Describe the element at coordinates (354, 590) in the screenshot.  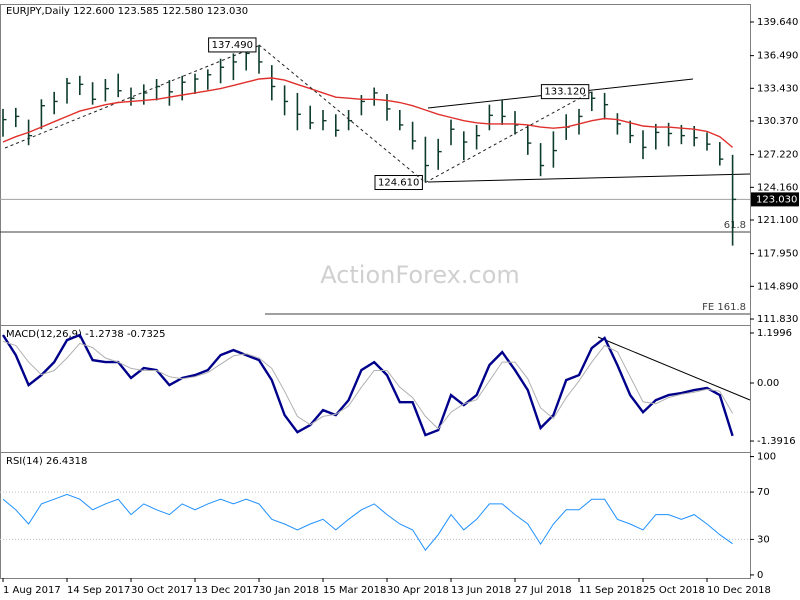
I see `x-tick-label: 15 Mar 2018` at that location.